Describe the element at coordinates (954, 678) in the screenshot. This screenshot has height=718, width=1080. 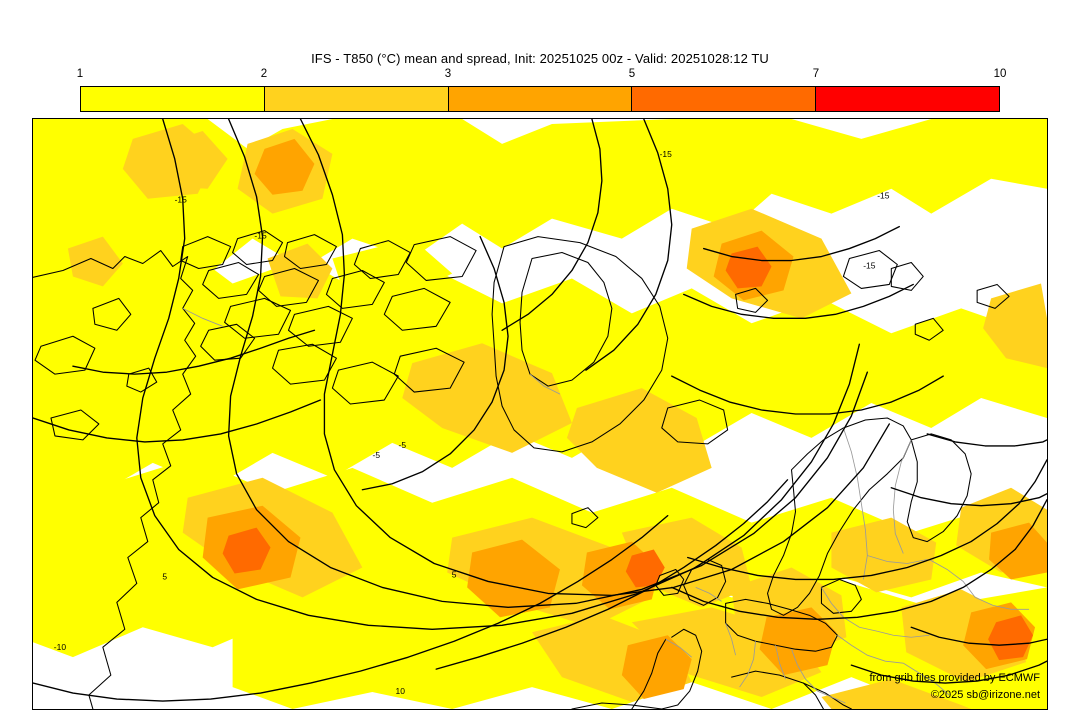
I see `credit-source: from grib files provided by ECMWF` at that location.